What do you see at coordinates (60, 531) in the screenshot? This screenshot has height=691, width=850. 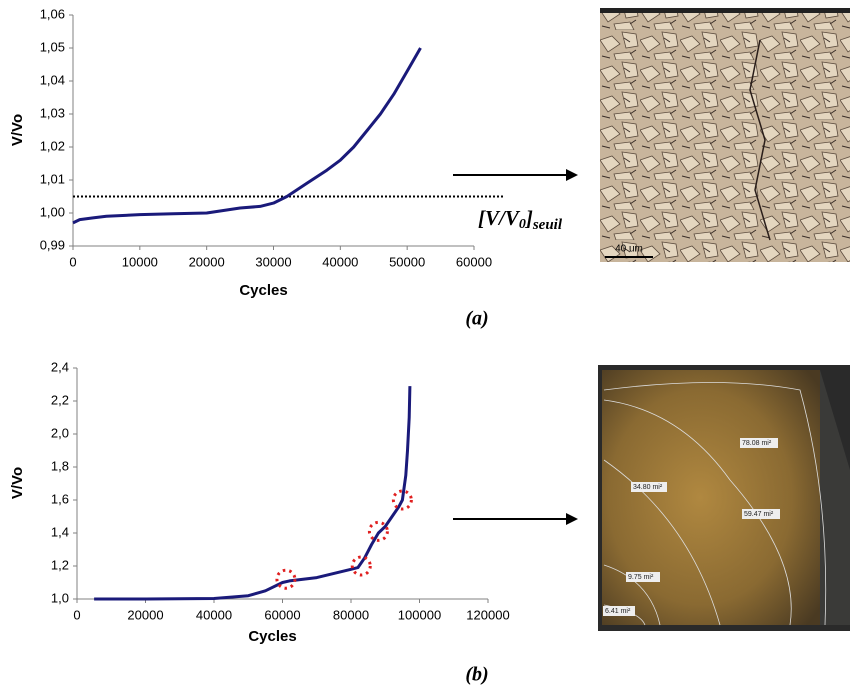 I see `y-tick-label: 1,4` at bounding box center [60, 531].